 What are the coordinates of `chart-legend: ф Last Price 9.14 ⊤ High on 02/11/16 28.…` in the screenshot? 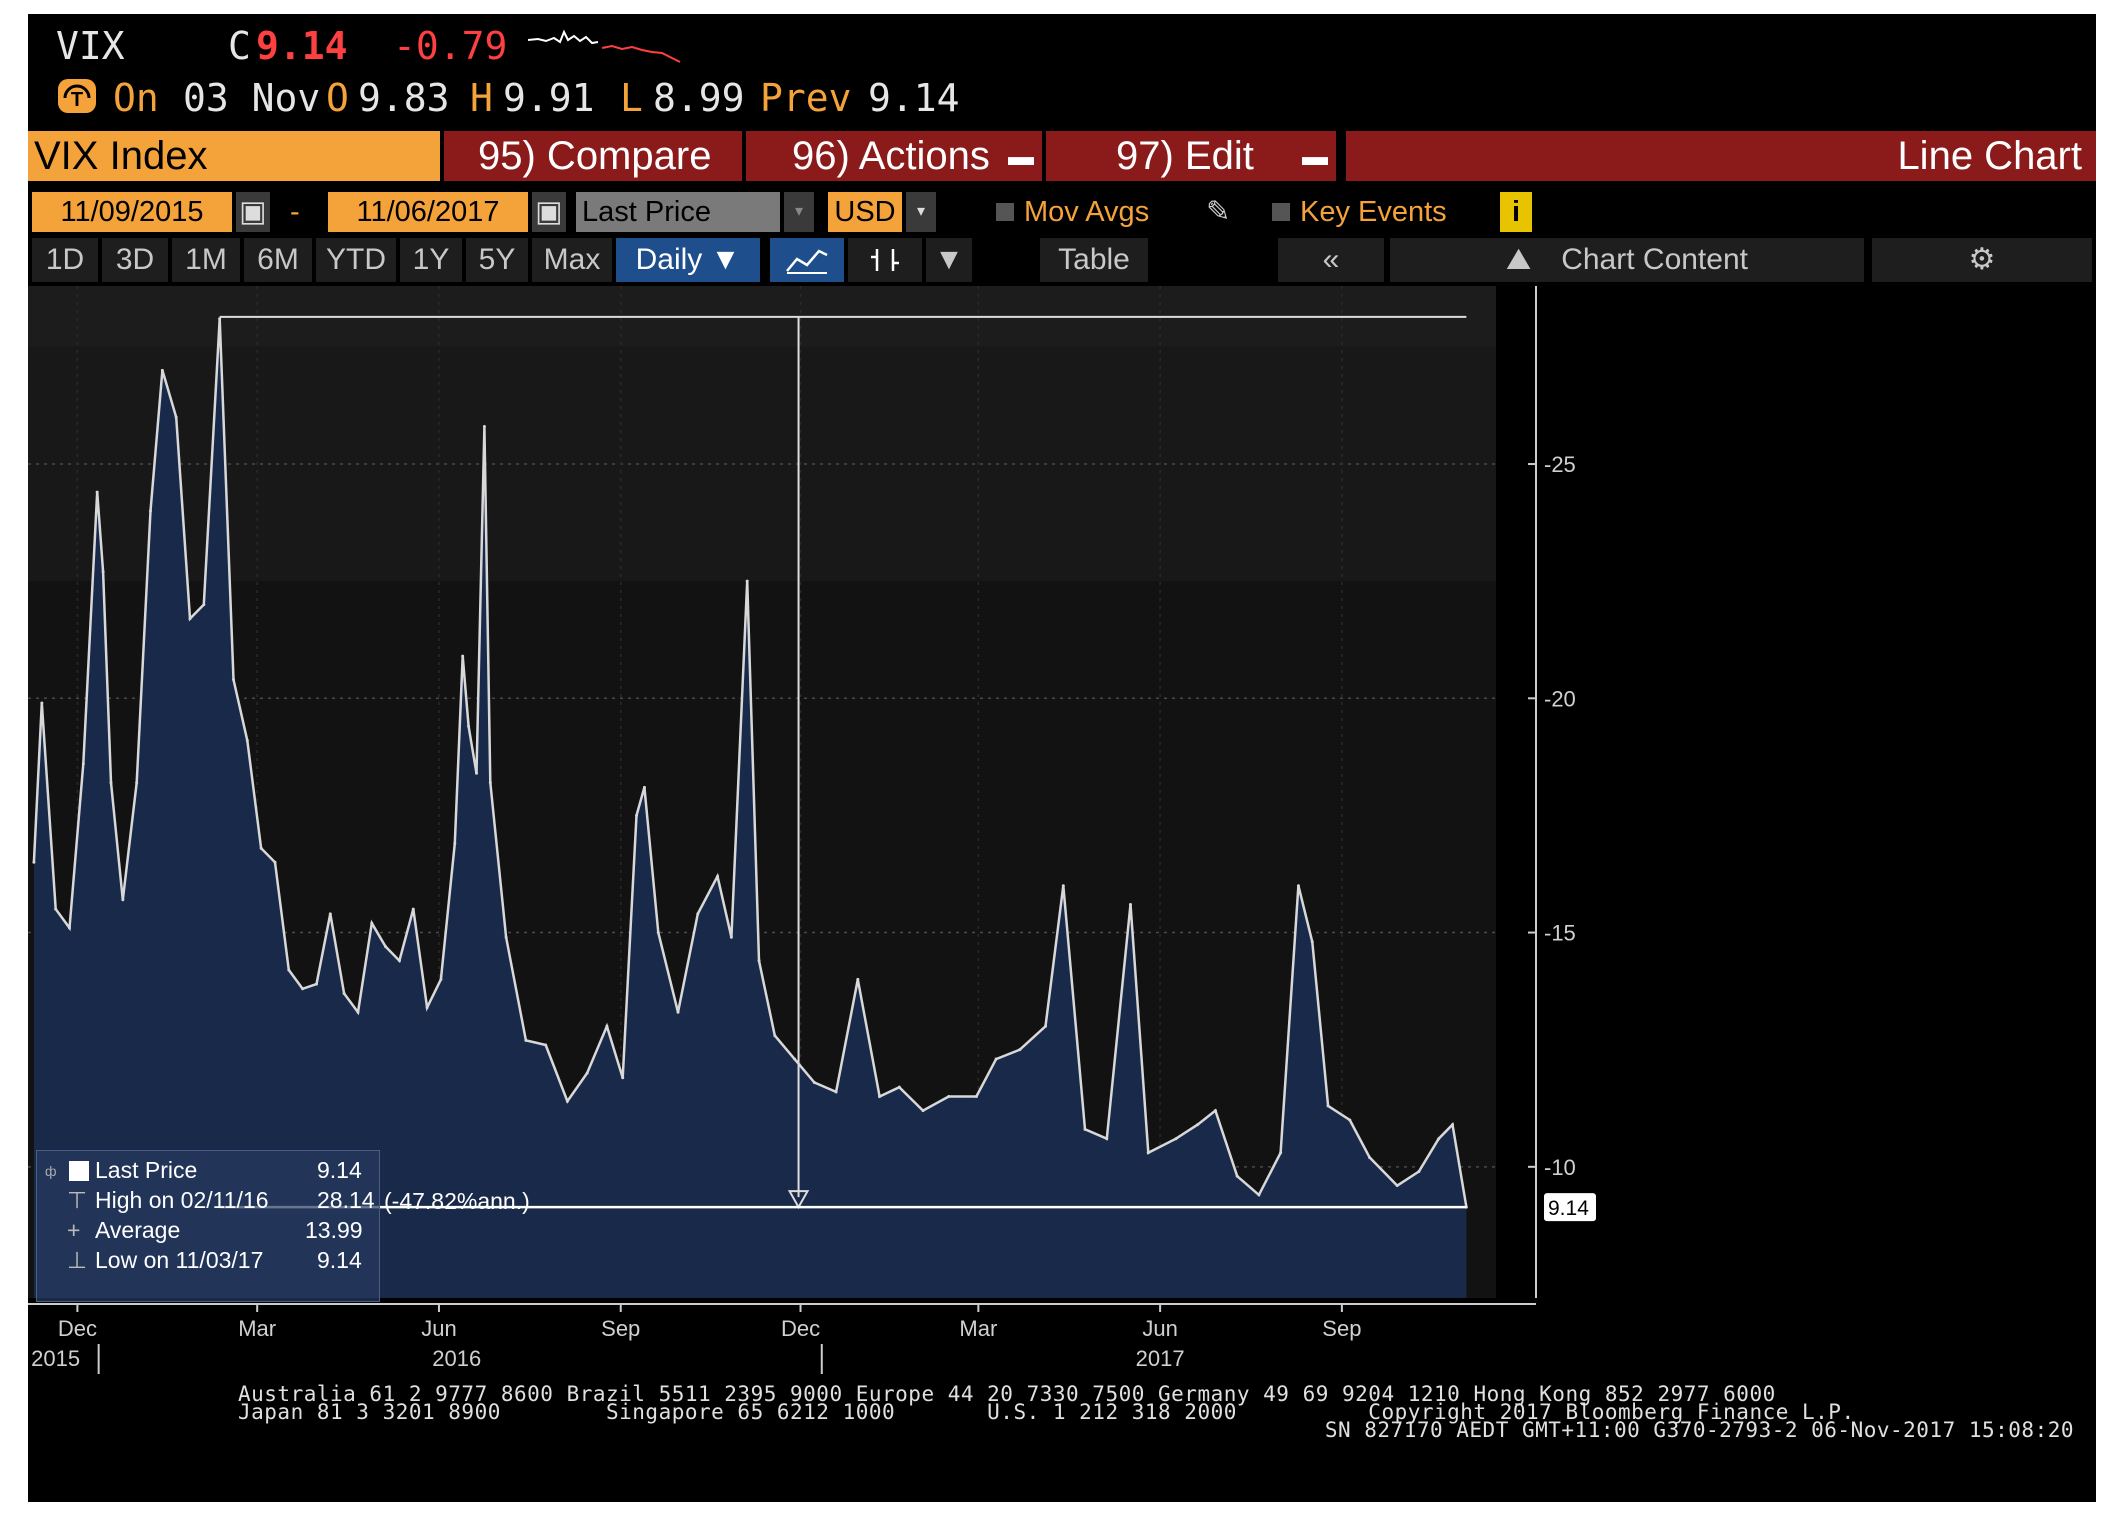 It's located at (208, 1226).